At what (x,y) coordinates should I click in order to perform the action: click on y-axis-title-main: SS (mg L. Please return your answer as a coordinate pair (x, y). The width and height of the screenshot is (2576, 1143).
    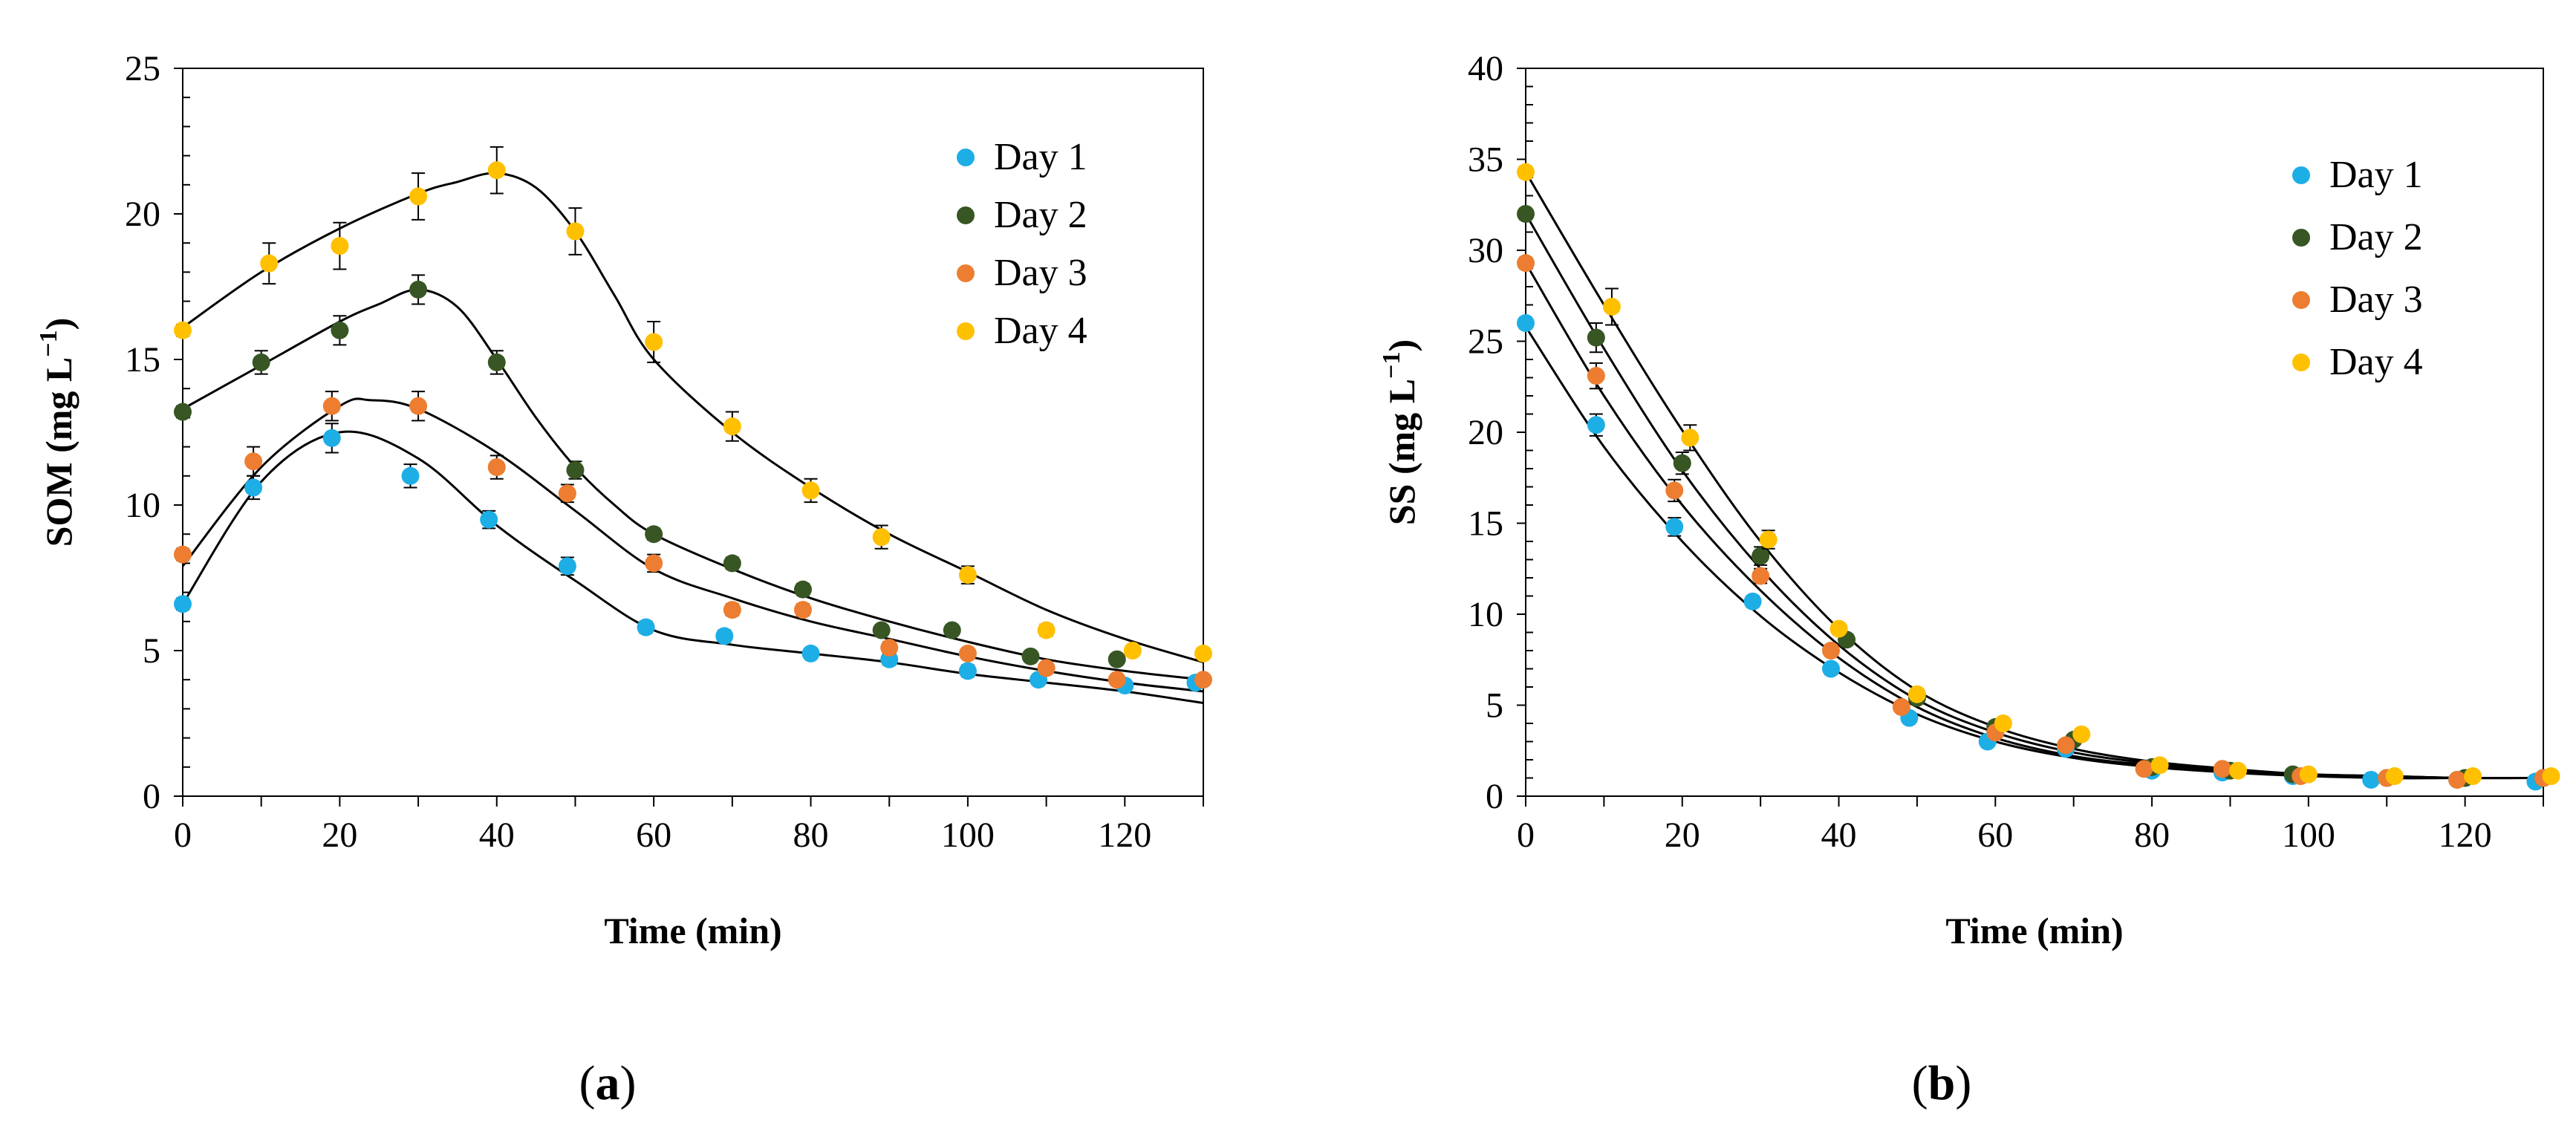
    Looking at the image, I should click on (1401, 452).